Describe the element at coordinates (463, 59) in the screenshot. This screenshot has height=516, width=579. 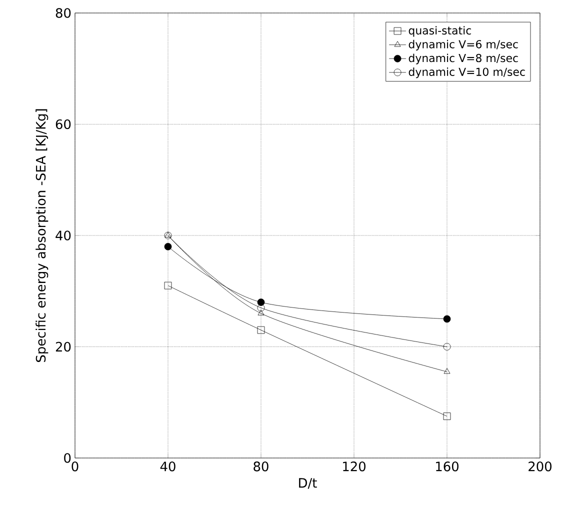
I see `legend-label: dynamic V=8 m/sec` at that location.